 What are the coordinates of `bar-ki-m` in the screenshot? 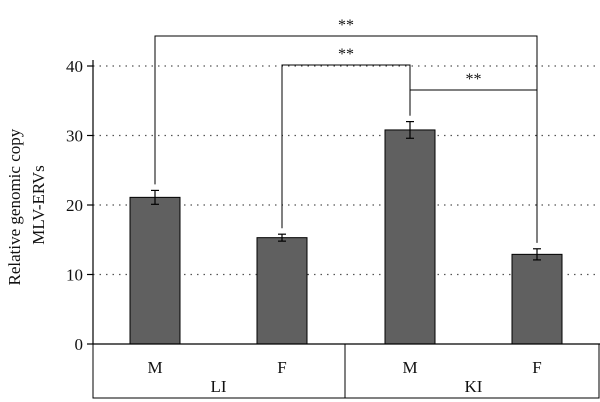 It's located at (410, 237).